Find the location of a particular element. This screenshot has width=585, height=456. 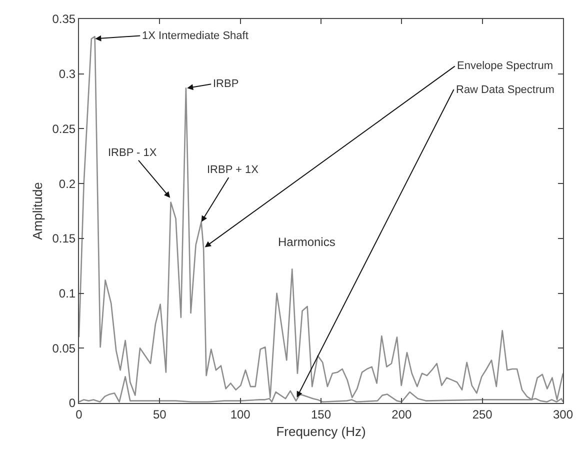

y-tick-label: 0.1 is located at coordinates (67, 293).